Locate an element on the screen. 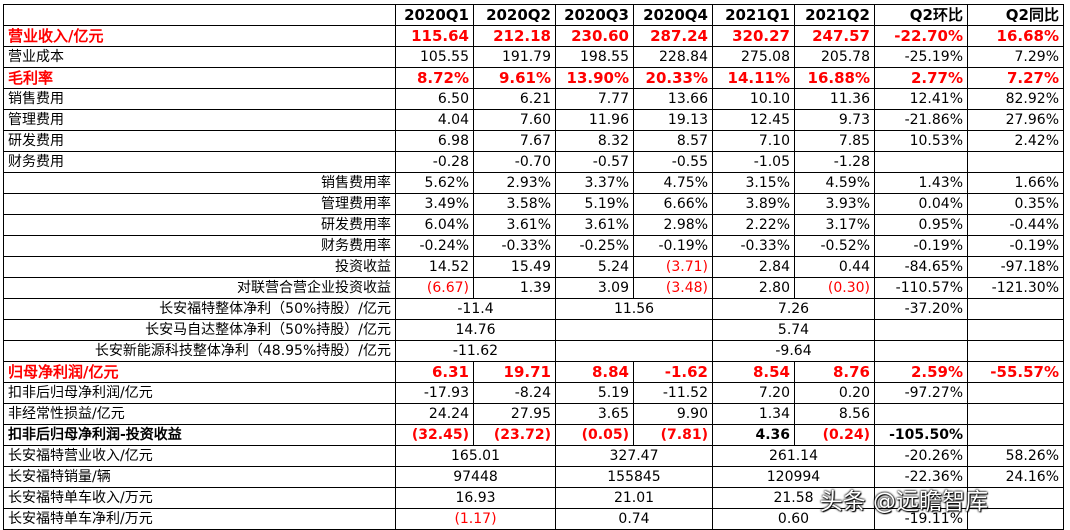 This screenshot has width=1070, height=530. table-cell: 275.08 is located at coordinates (753, 57).